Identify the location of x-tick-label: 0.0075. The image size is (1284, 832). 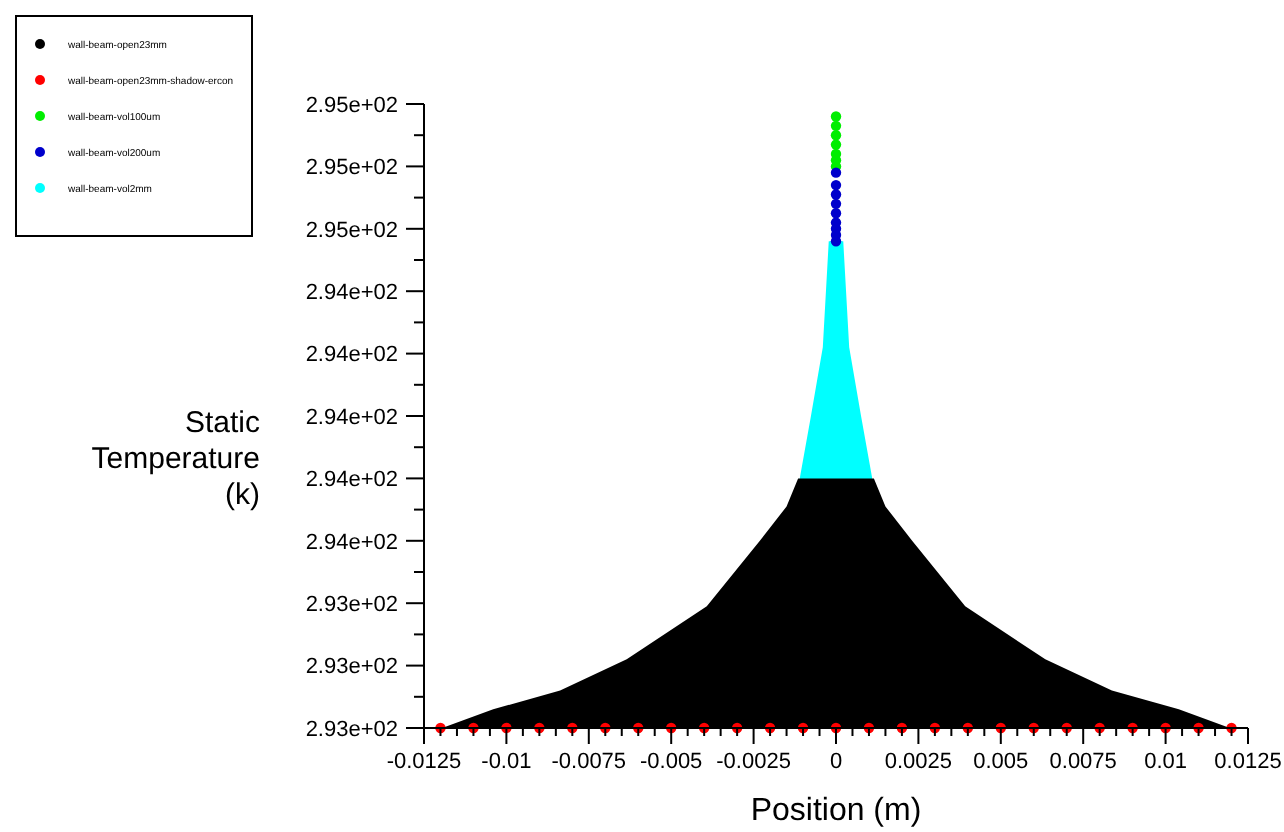
(1083, 762).